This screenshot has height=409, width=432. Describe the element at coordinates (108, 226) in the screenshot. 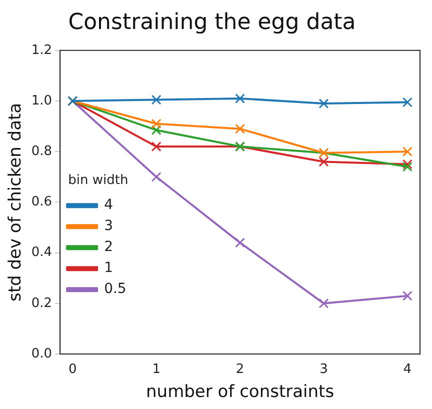

I see `legend-label: 3` at that location.